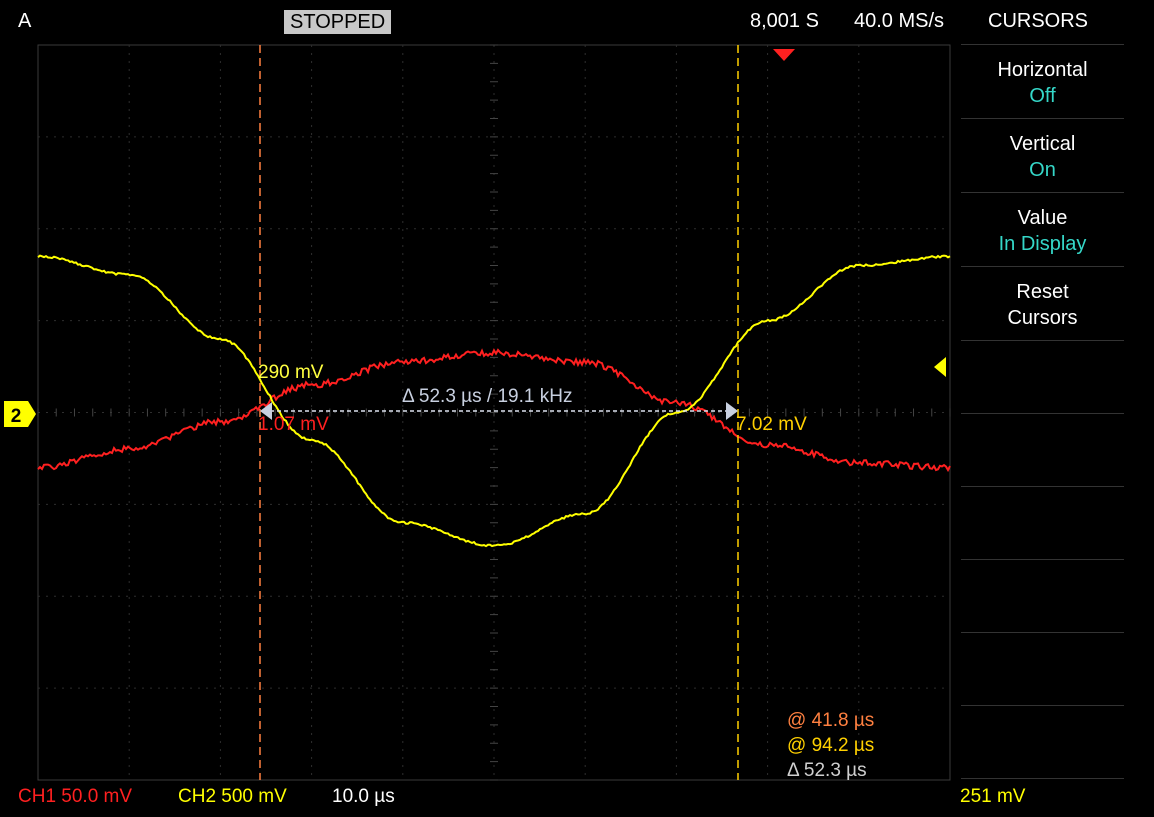 The width and height of the screenshot is (1154, 817). What do you see at coordinates (1042, 170) in the screenshot?
I see `menu-item-value: On` at bounding box center [1042, 170].